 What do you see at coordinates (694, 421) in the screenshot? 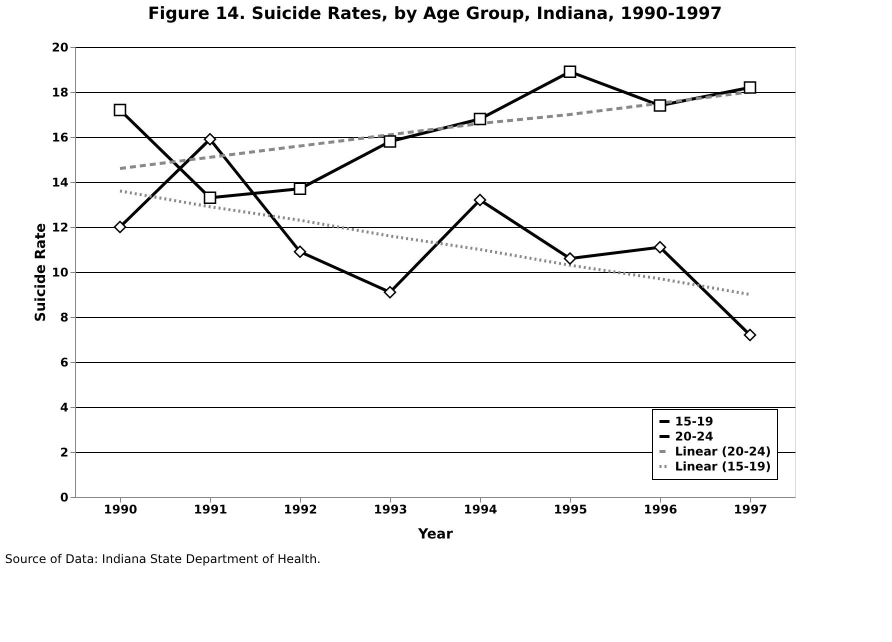
I see `legend-label: 15-19` at bounding box center [694, 421].